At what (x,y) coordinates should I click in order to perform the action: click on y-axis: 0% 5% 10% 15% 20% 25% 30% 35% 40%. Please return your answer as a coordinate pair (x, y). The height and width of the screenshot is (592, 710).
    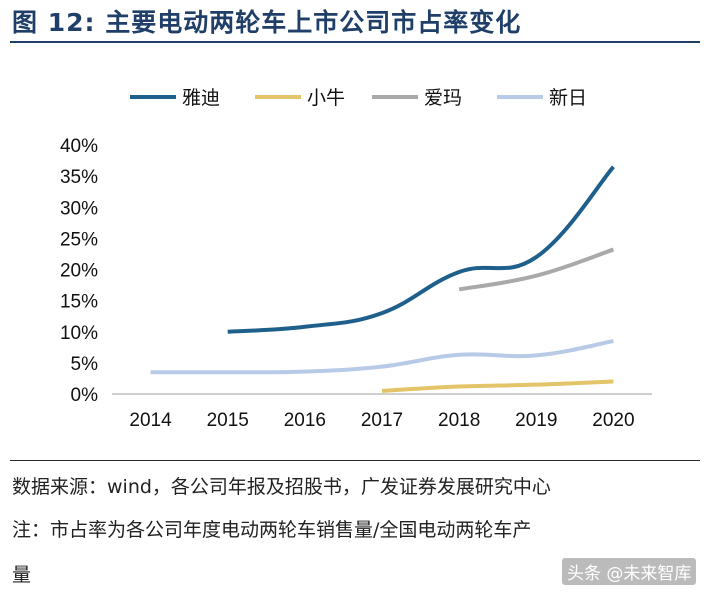
    Looking at the image, I should click on (79, 271).